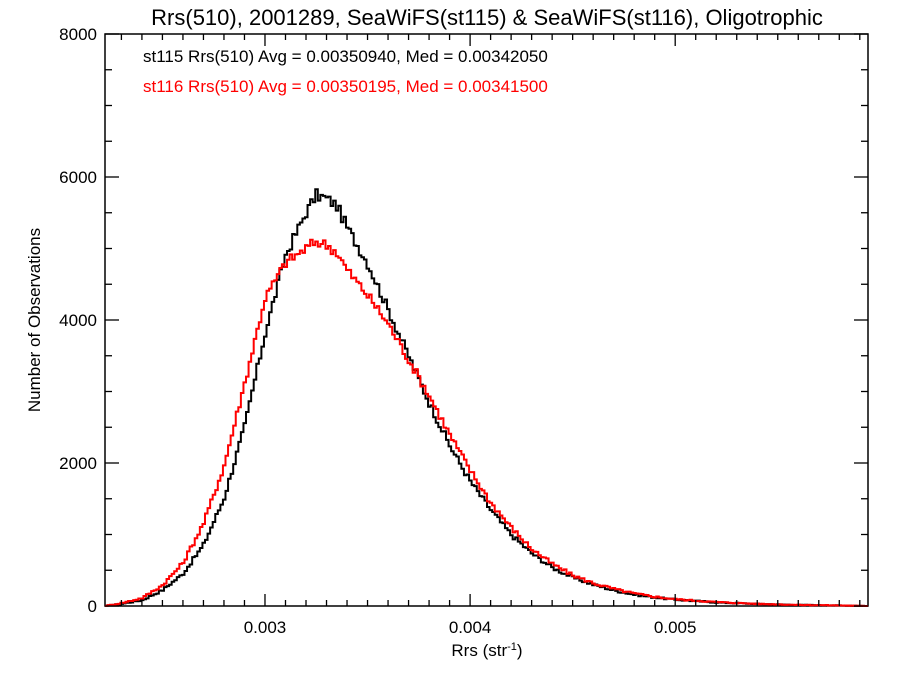 The width and height of the screenshot is (900, 675). I want to click on y-tick-label: 0, so click(92, 606).